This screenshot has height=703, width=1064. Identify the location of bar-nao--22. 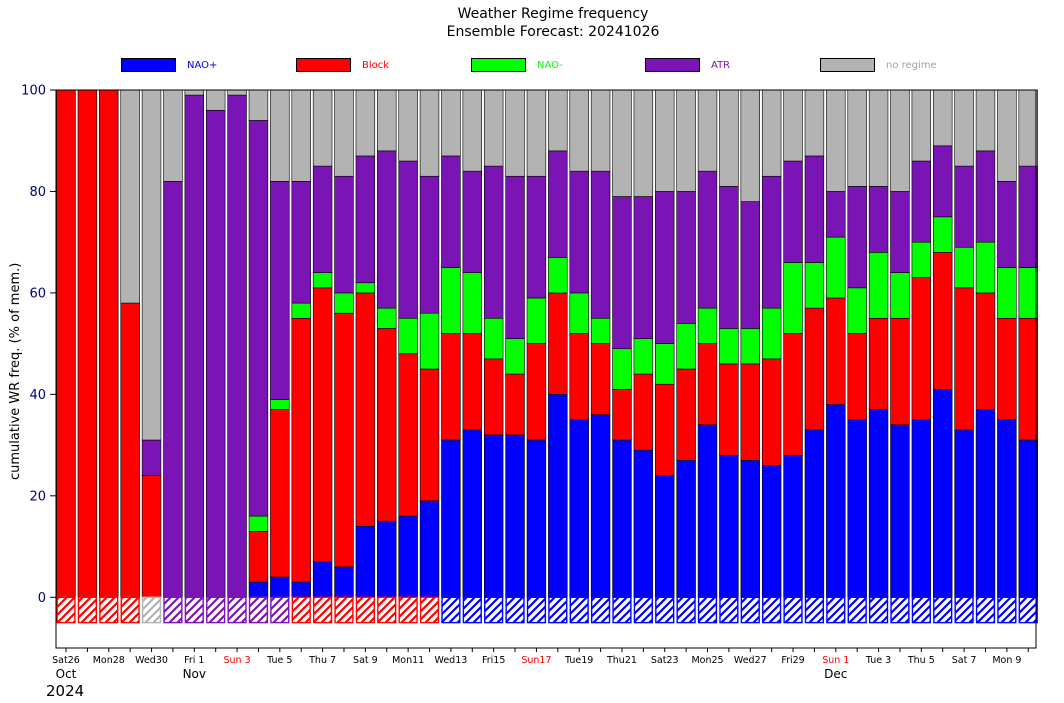
(536, 320).